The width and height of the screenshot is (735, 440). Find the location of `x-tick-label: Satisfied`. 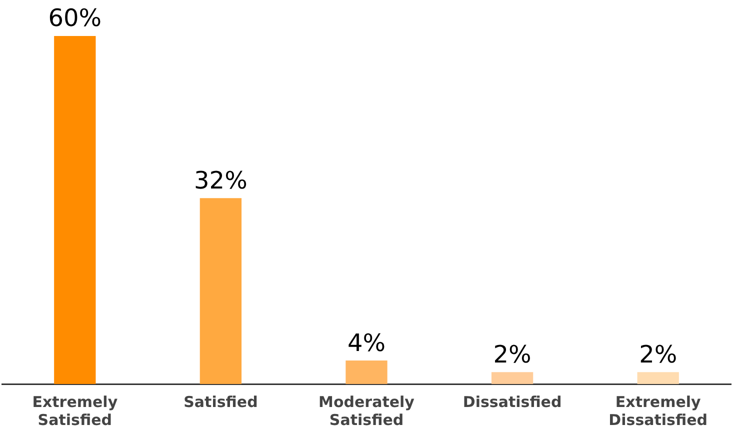

x-tick-label: Satisfied is located at coordinates (221, 401).